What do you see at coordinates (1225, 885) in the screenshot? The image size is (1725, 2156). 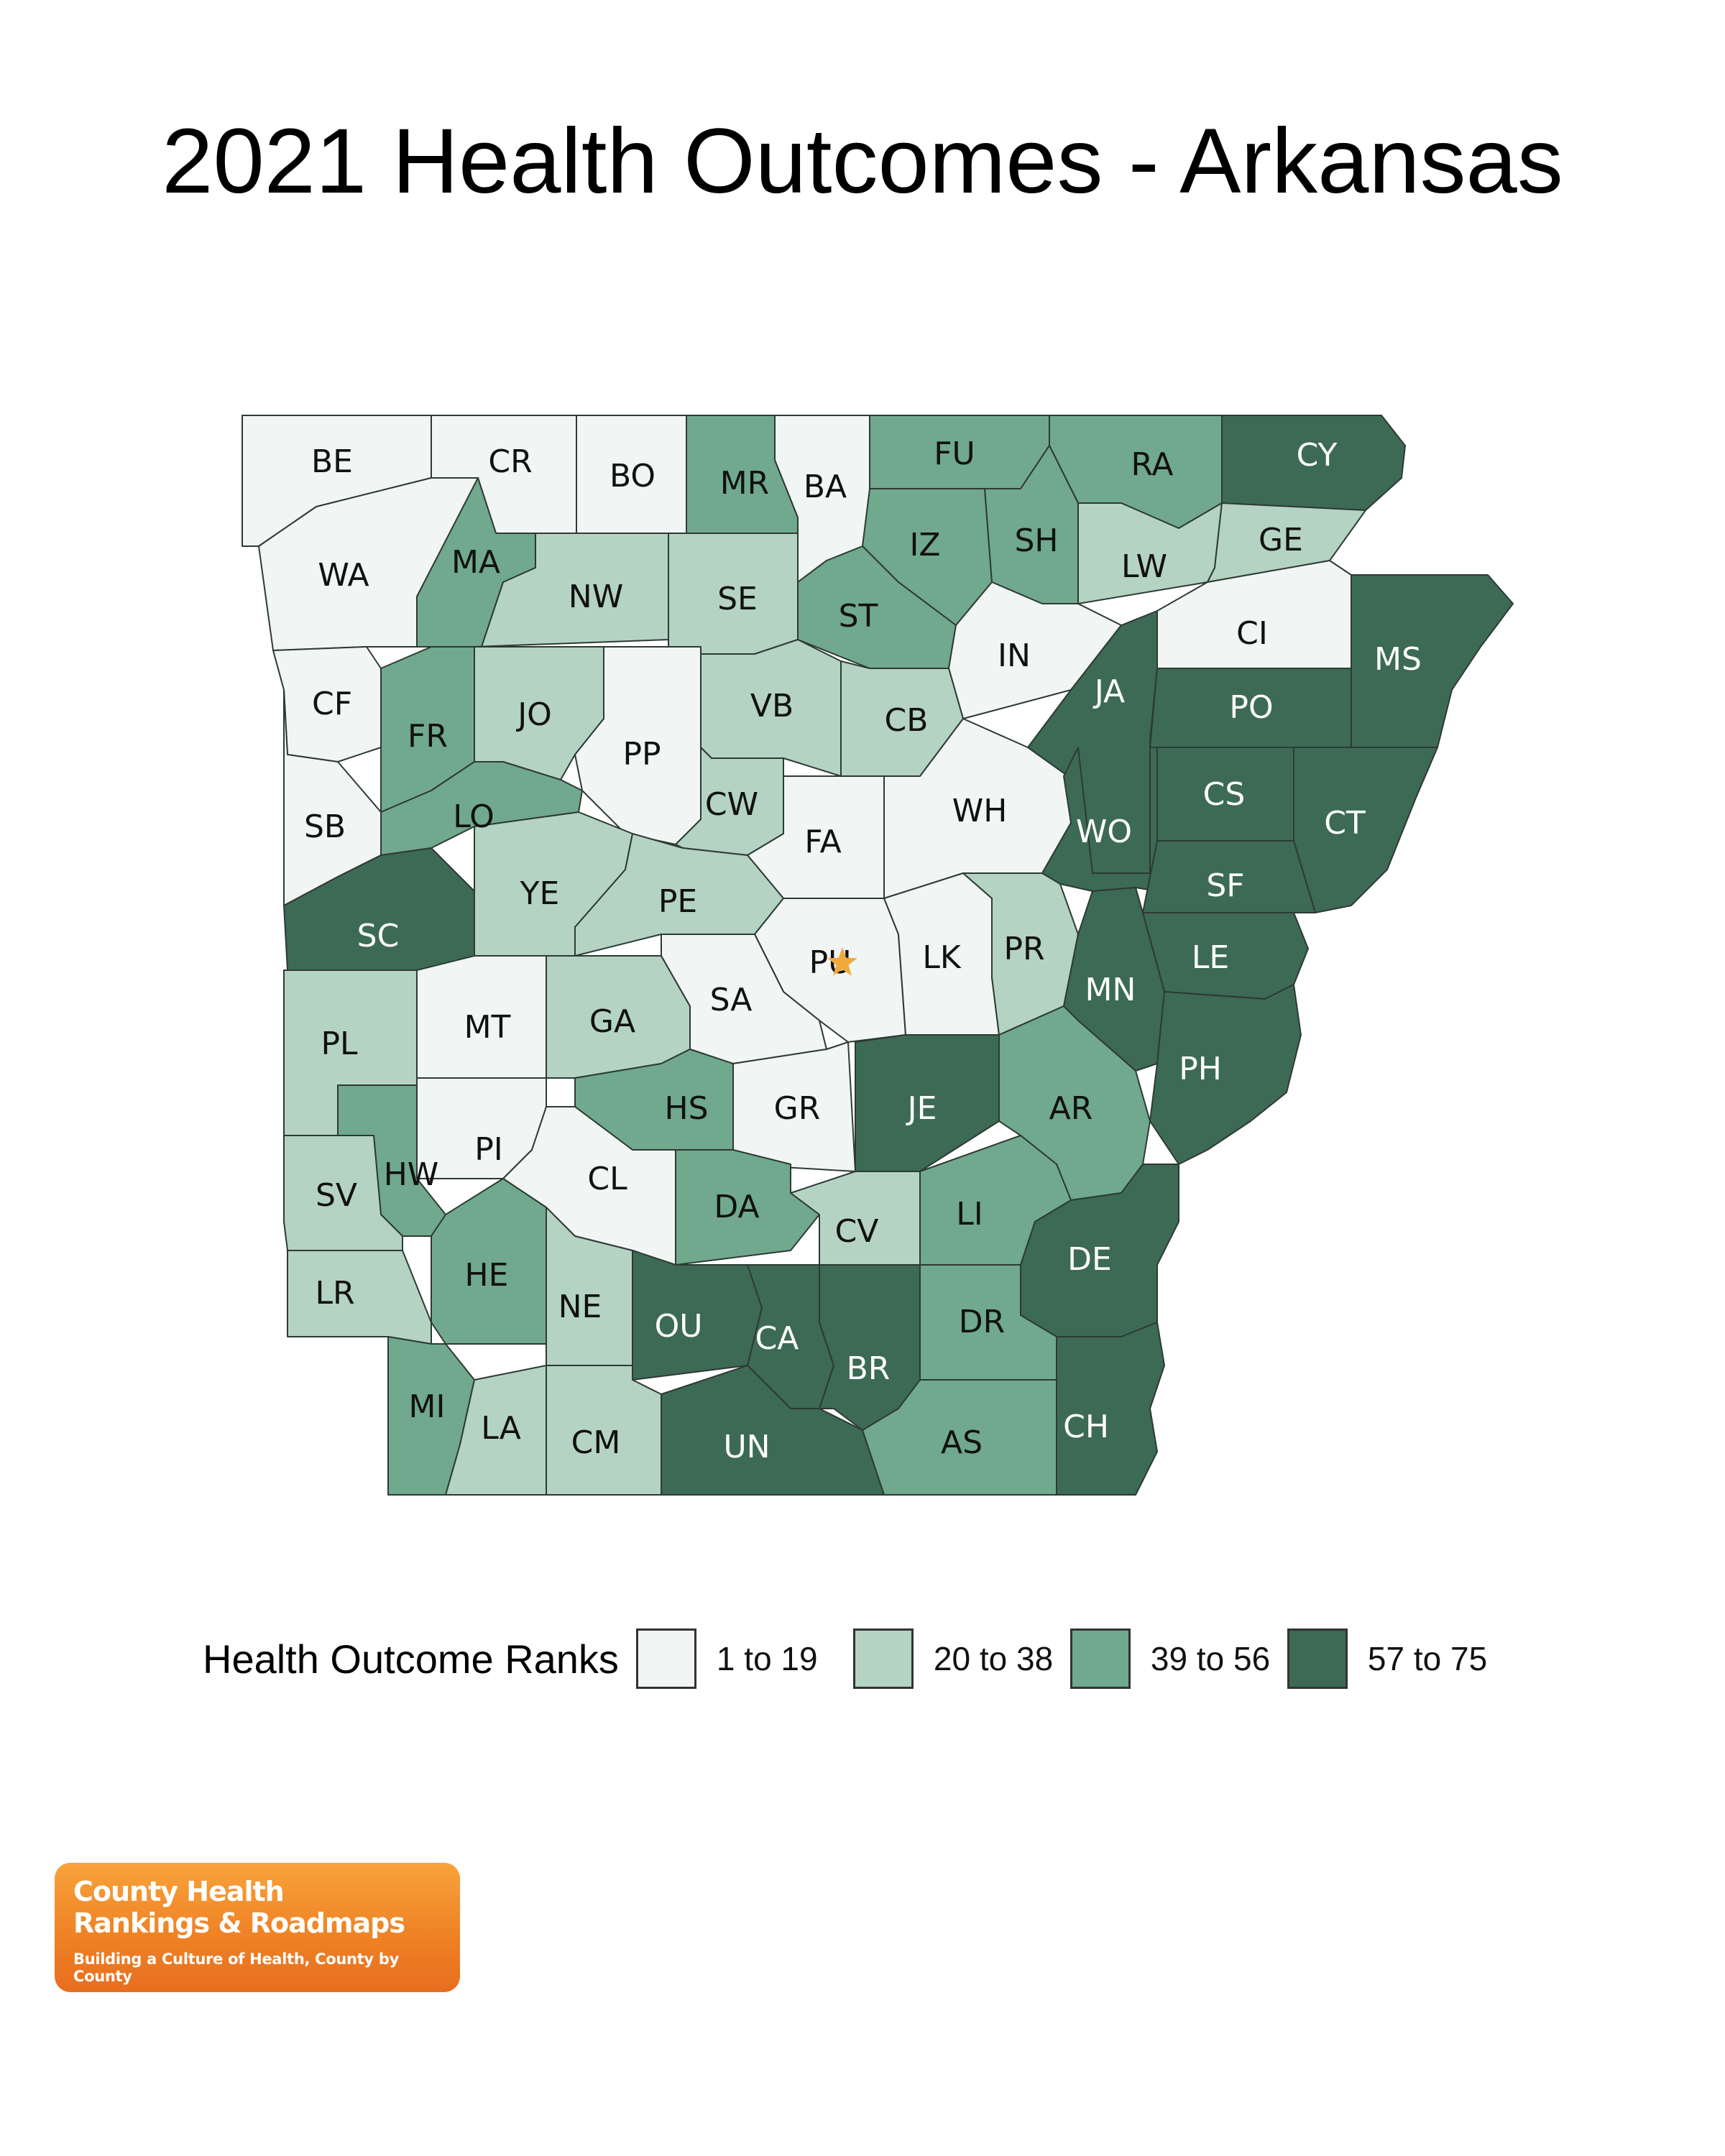 I see `county-label-sf: SF` at bounding box center [1225, 885].